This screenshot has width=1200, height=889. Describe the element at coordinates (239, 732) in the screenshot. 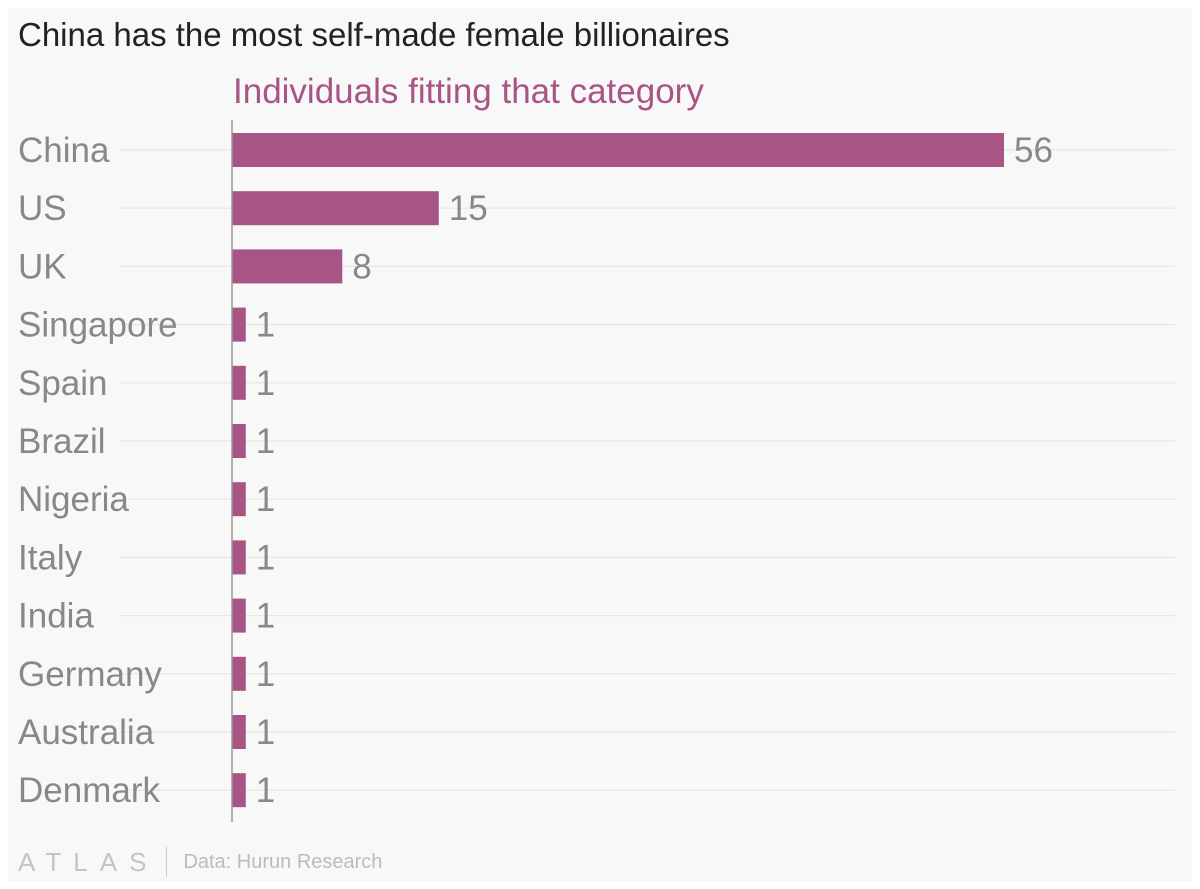

I see `bar-australia` at that location.